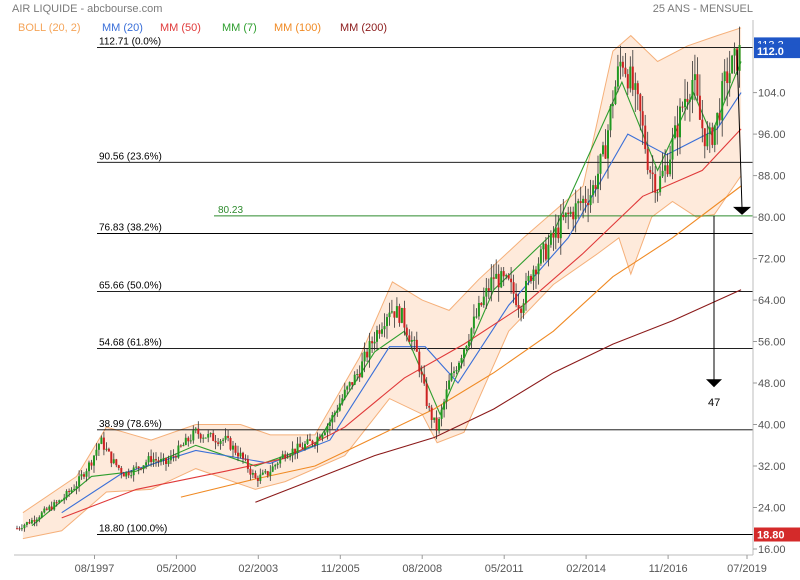 This screenshot has width=800, height=580. Describe the element at coordinates (747, 569) in the screenshot. I see `x-tick-label-8: 07/2019` at that location.